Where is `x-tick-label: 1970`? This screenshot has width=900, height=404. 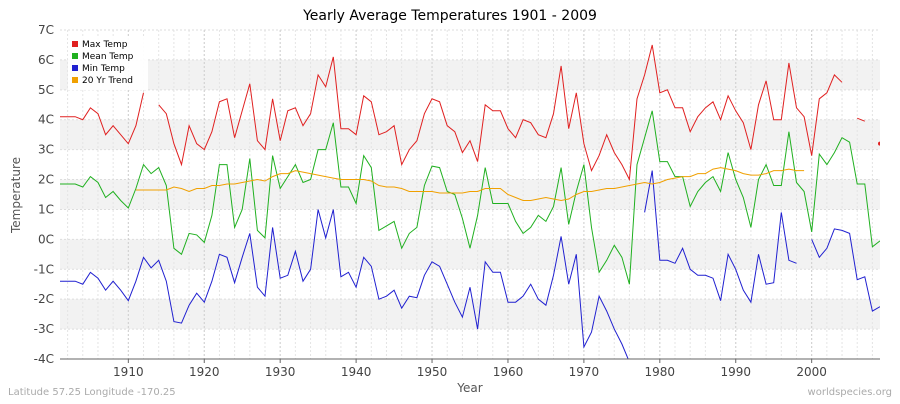
x-tick-label: 1970 is located at coordinates (584, 372).